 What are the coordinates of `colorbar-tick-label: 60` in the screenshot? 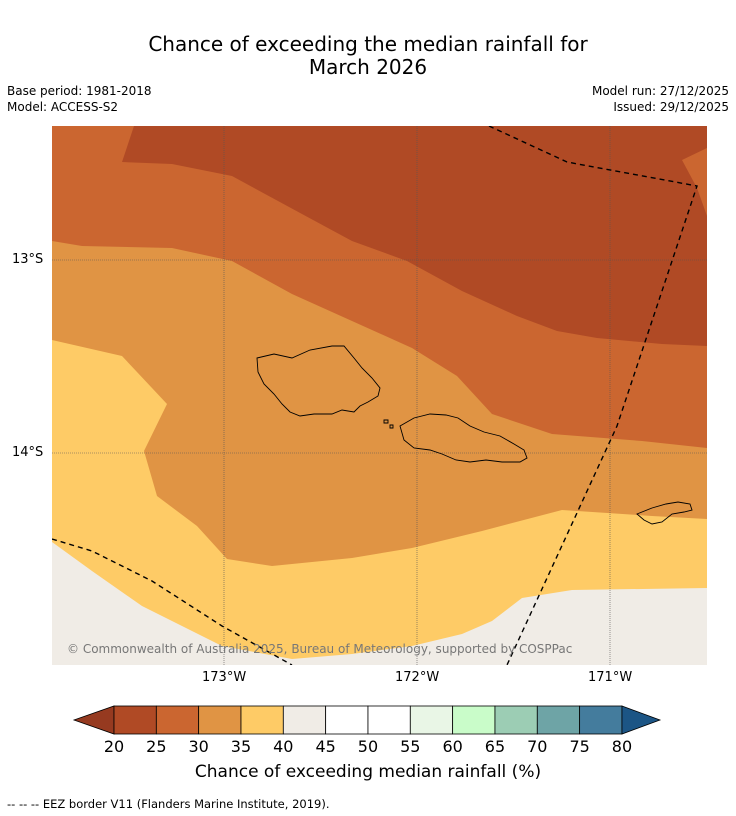 It's located at (452, 746).